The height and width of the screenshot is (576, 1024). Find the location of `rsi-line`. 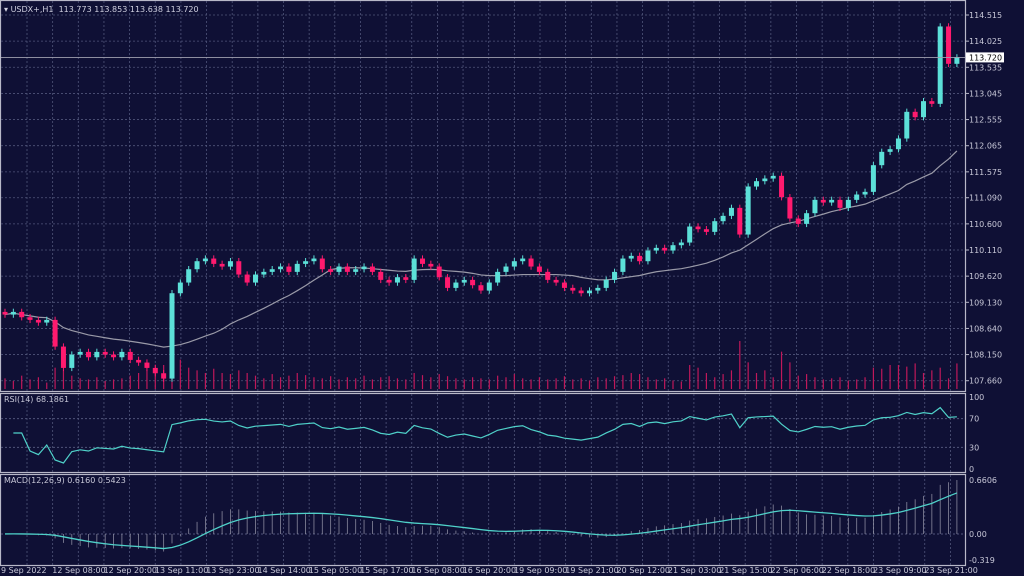

rsi-line is located at coordinates (485, 435).